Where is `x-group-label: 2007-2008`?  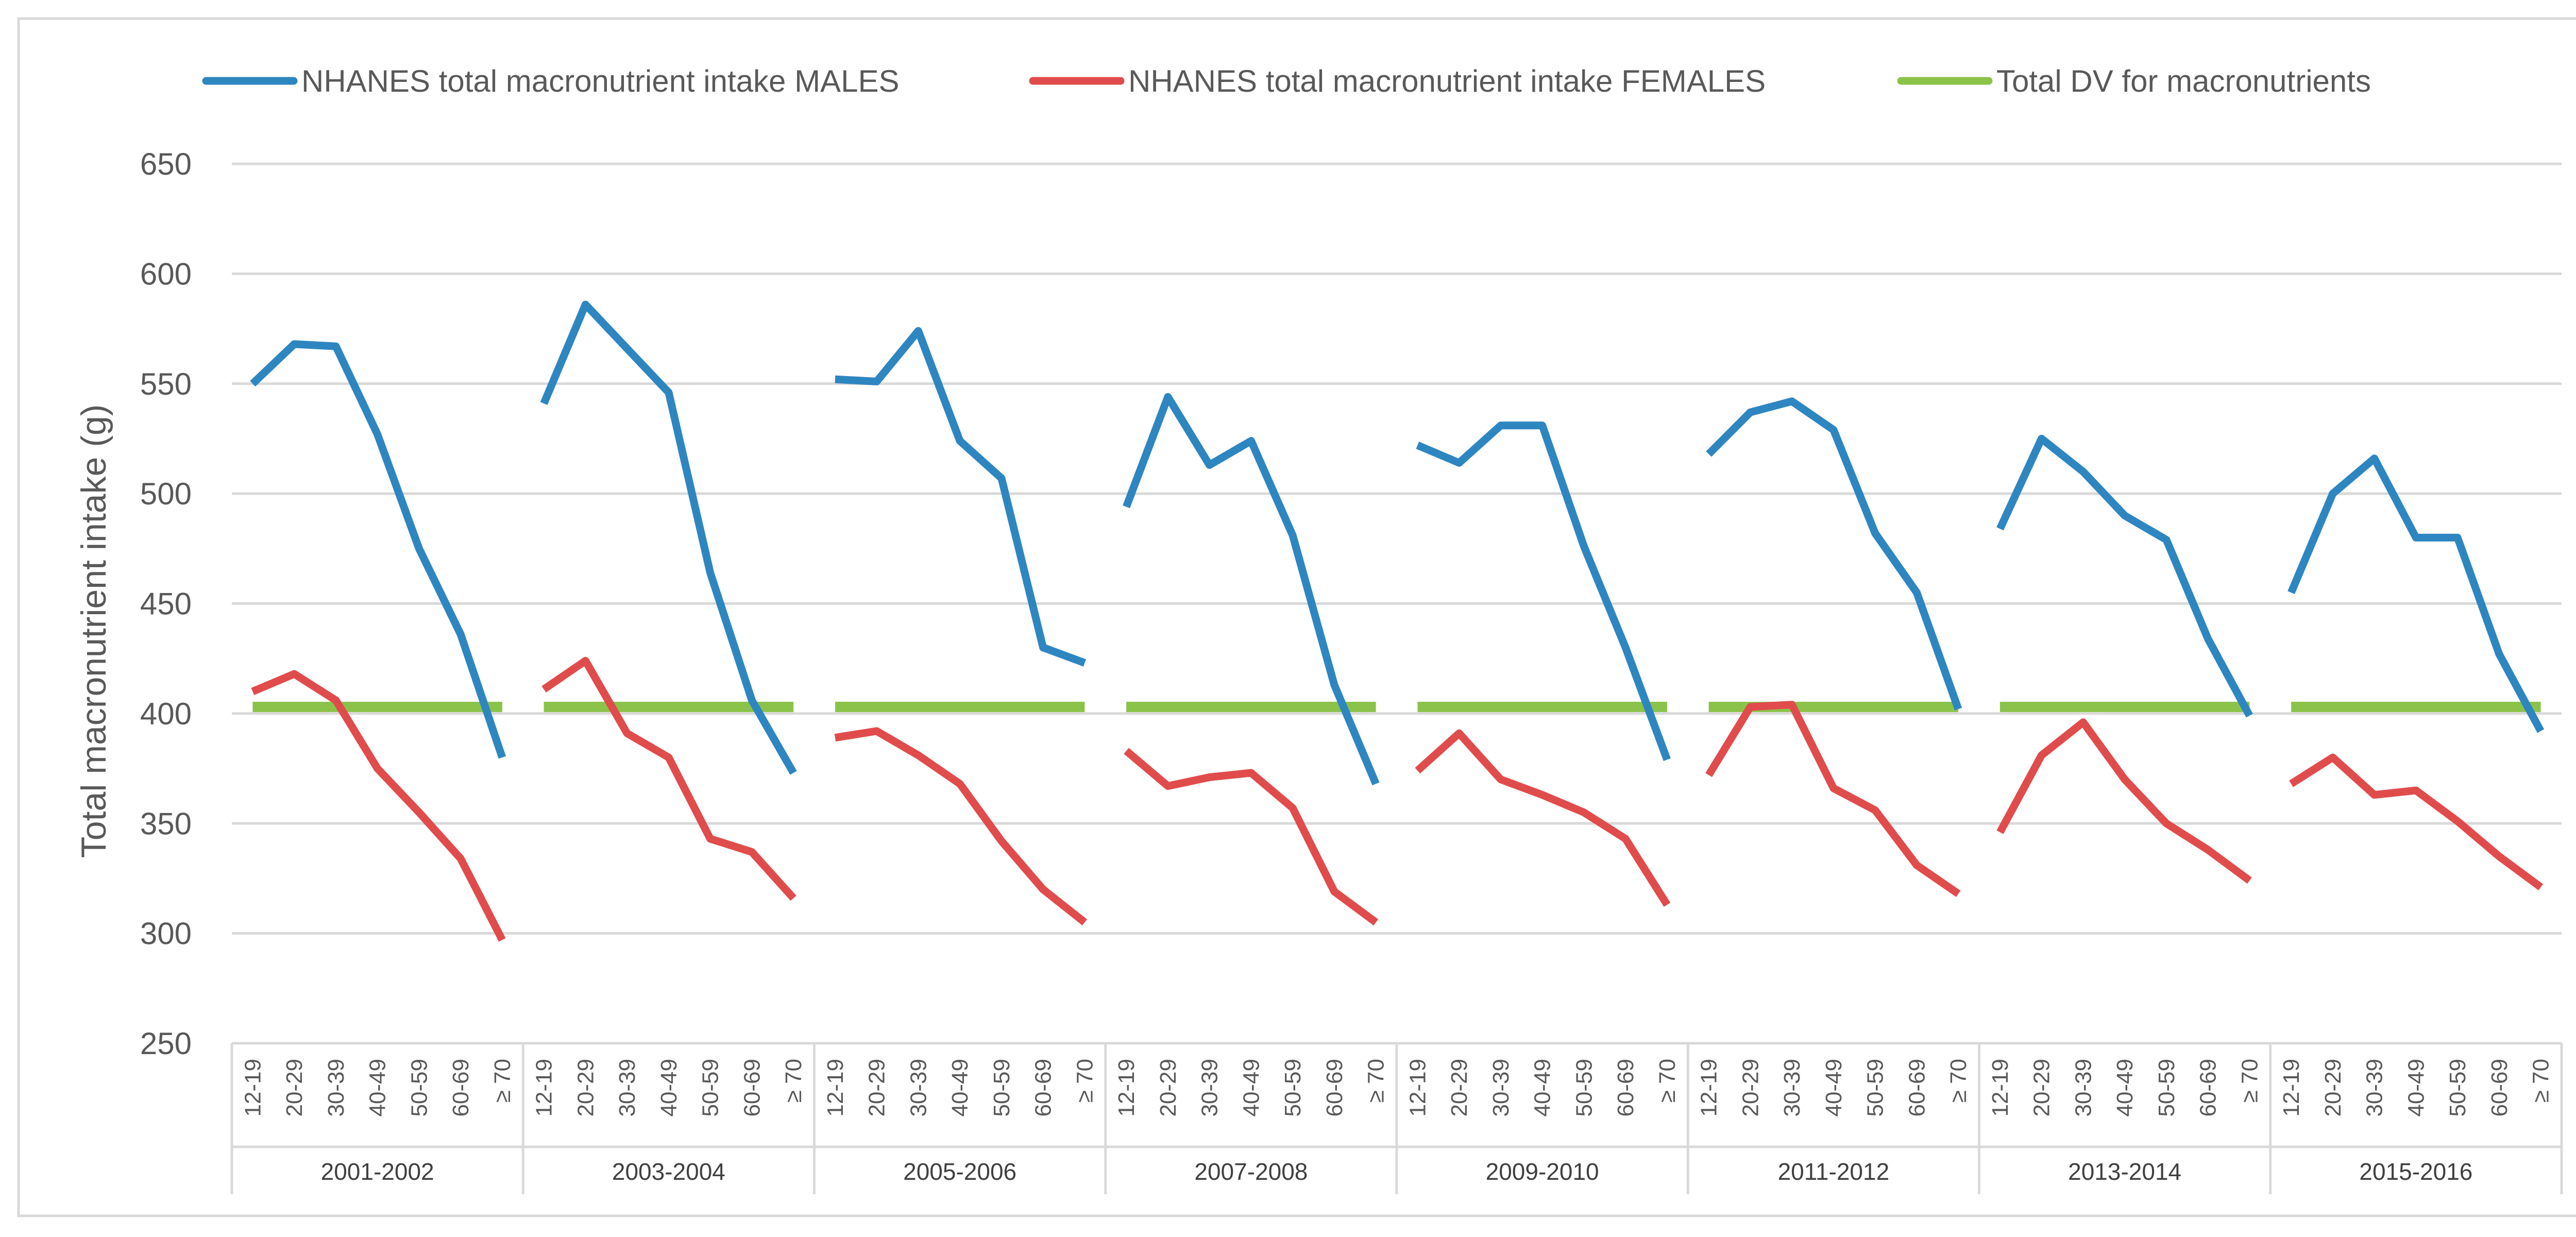 x-group-label: 2007-2008 is located at coordinates (1251, 1171).